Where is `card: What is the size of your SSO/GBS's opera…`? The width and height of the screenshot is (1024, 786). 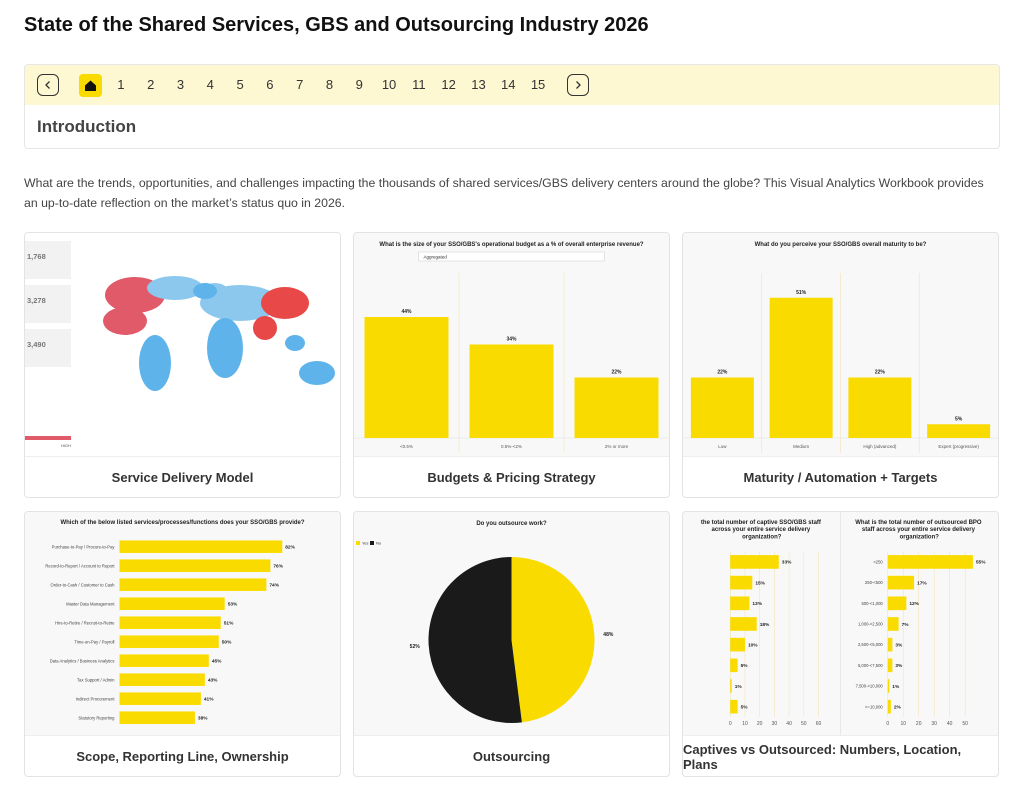 card: What is the size of your SSO/GBS's opera… is located at coordinates (511, 365).